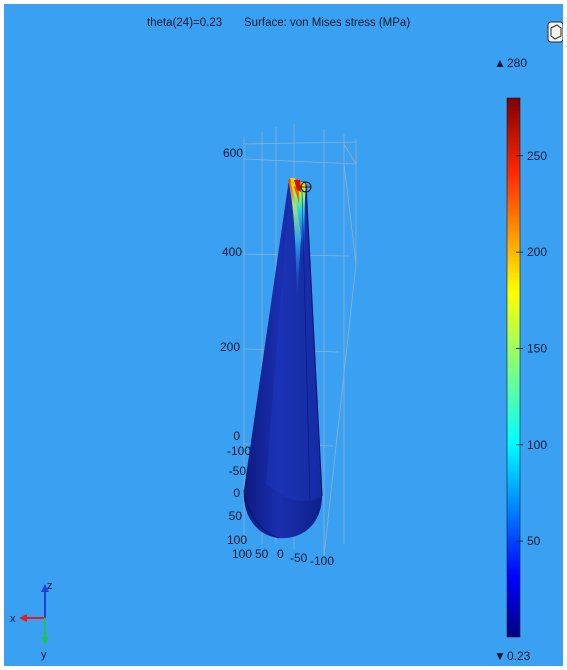  I want to click on z-tick-400: 400, so click(232, 252).